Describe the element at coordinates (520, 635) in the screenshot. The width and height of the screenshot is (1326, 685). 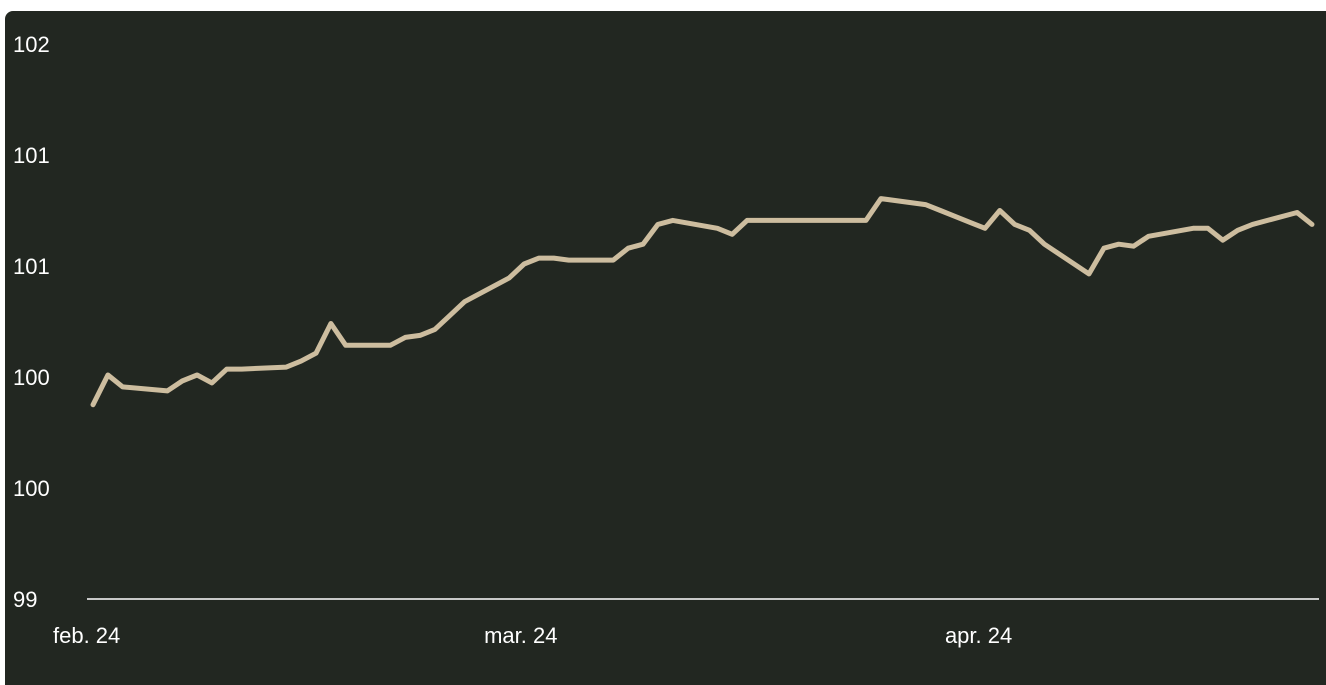
I see `x-tick-label: mar. 24` at that location.